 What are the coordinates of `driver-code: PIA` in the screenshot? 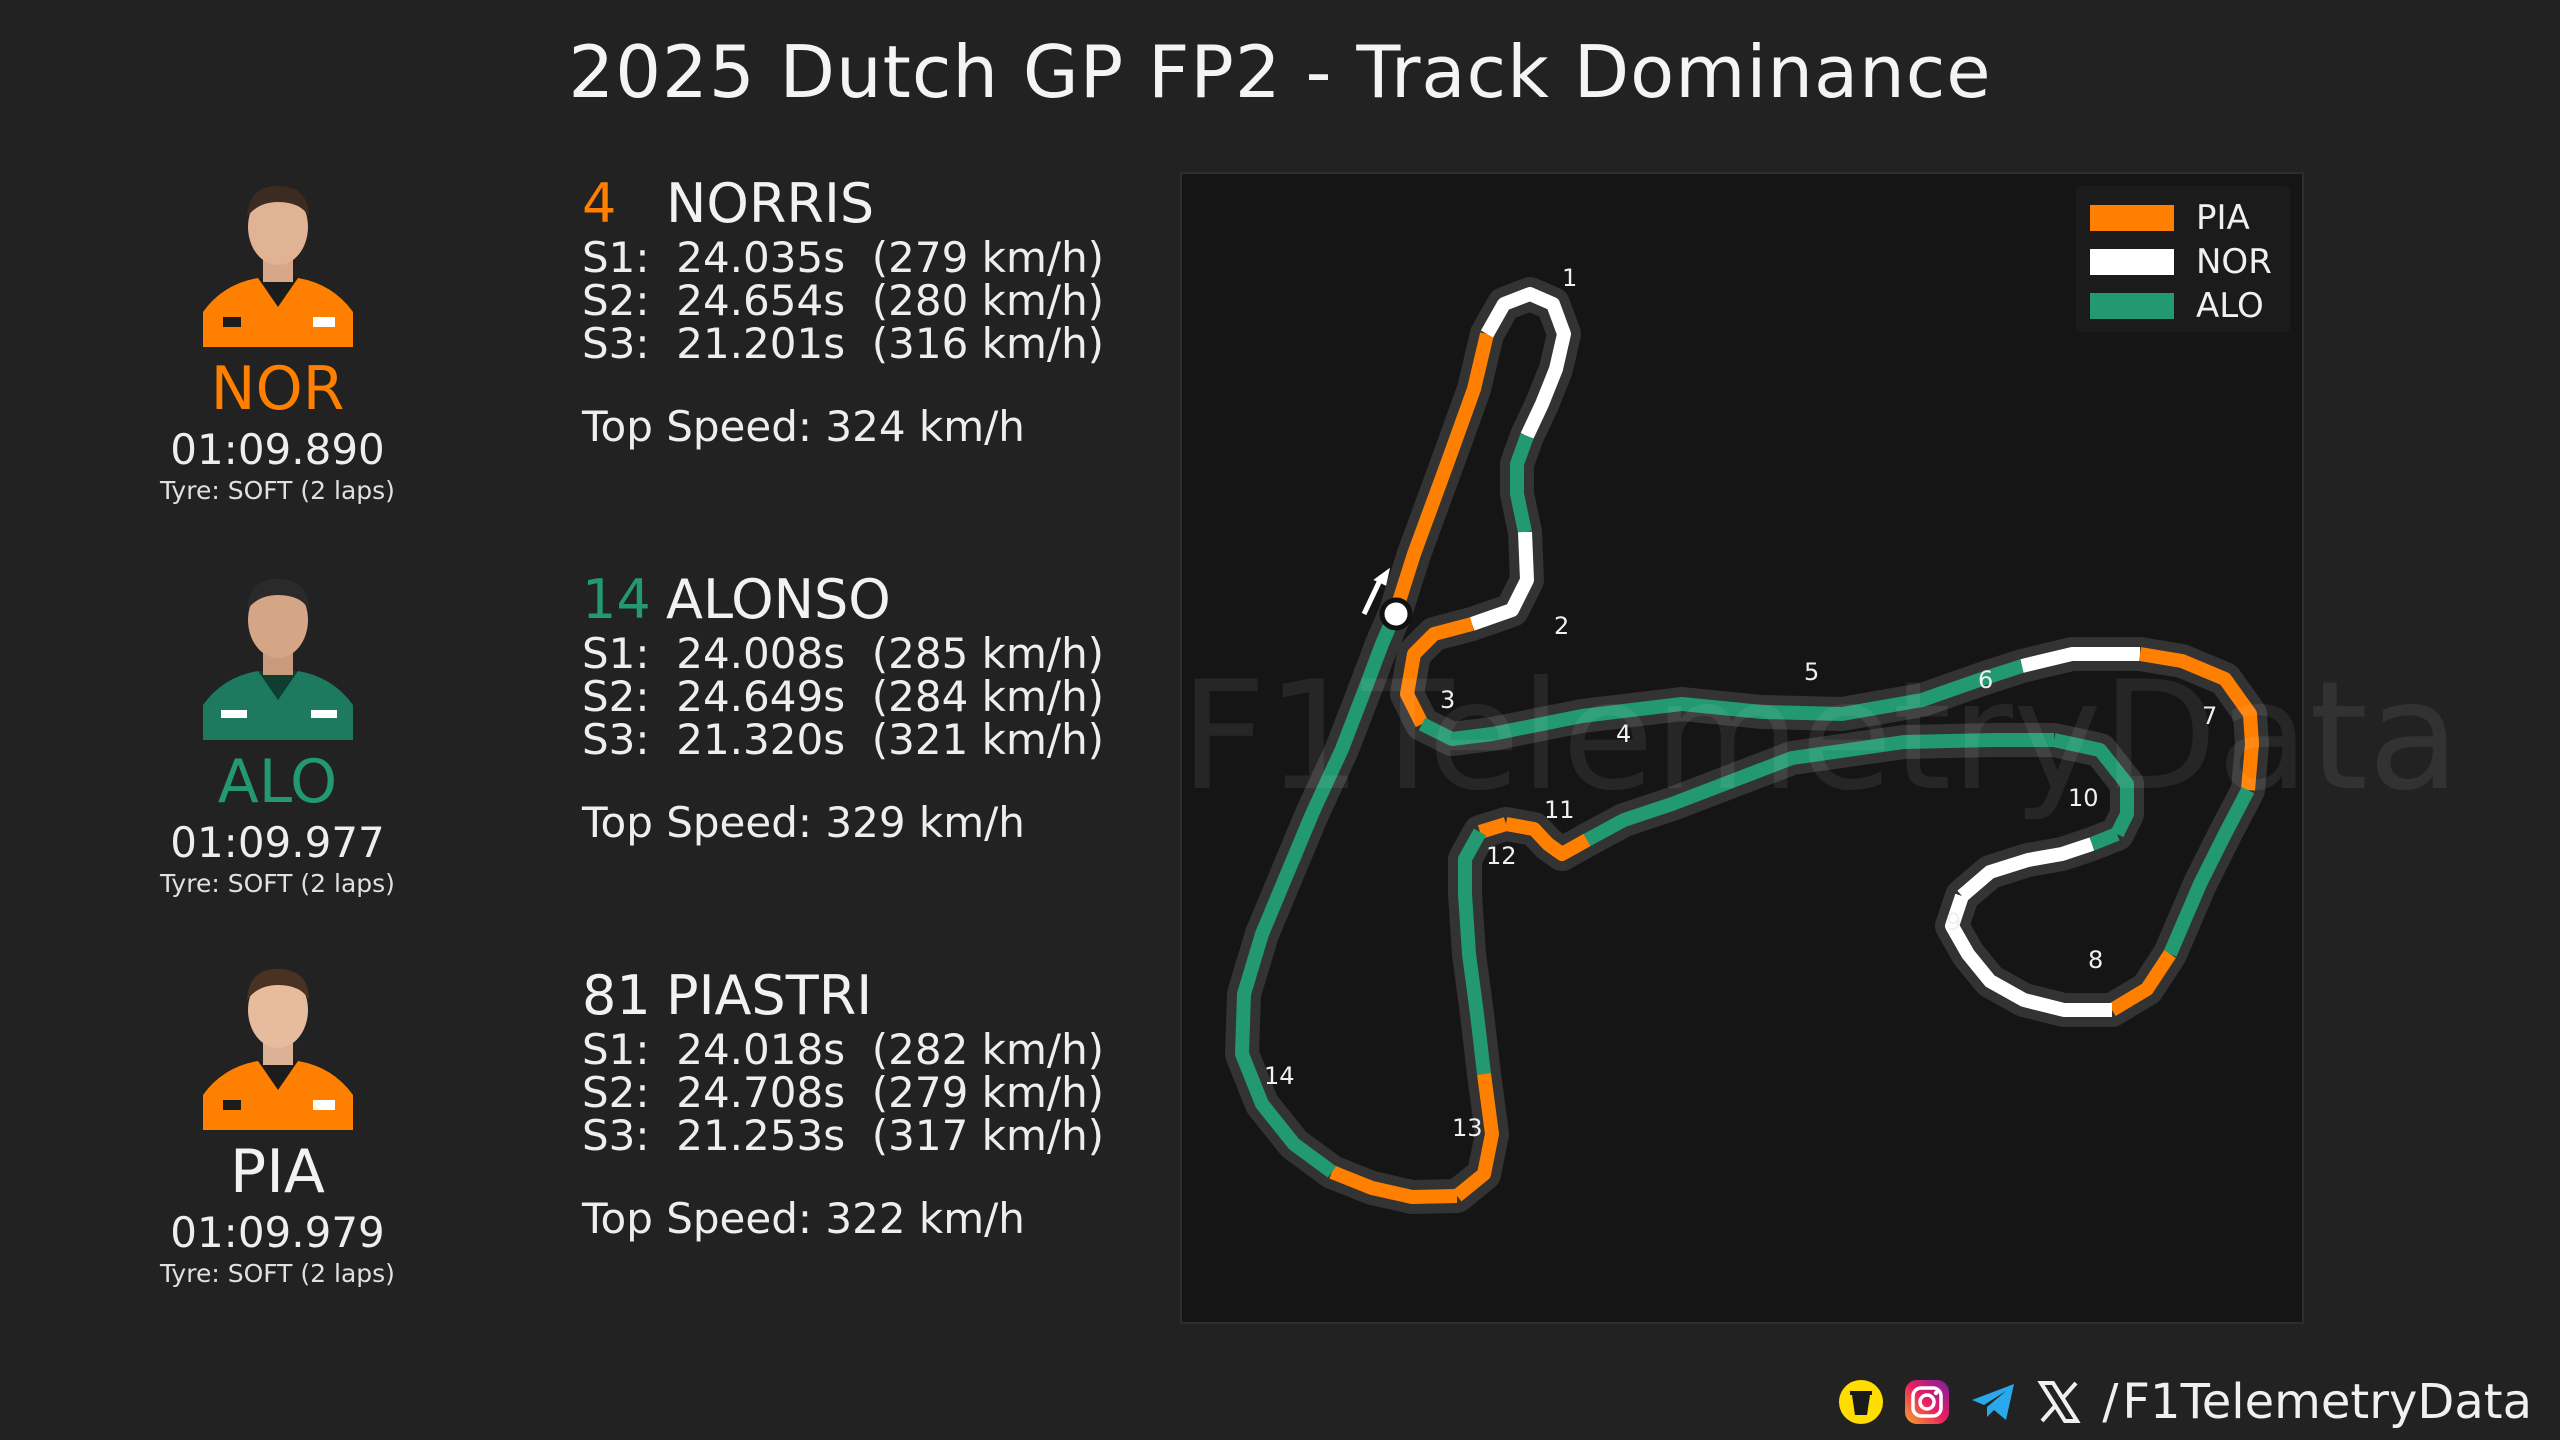 It's located at (277, 1172).